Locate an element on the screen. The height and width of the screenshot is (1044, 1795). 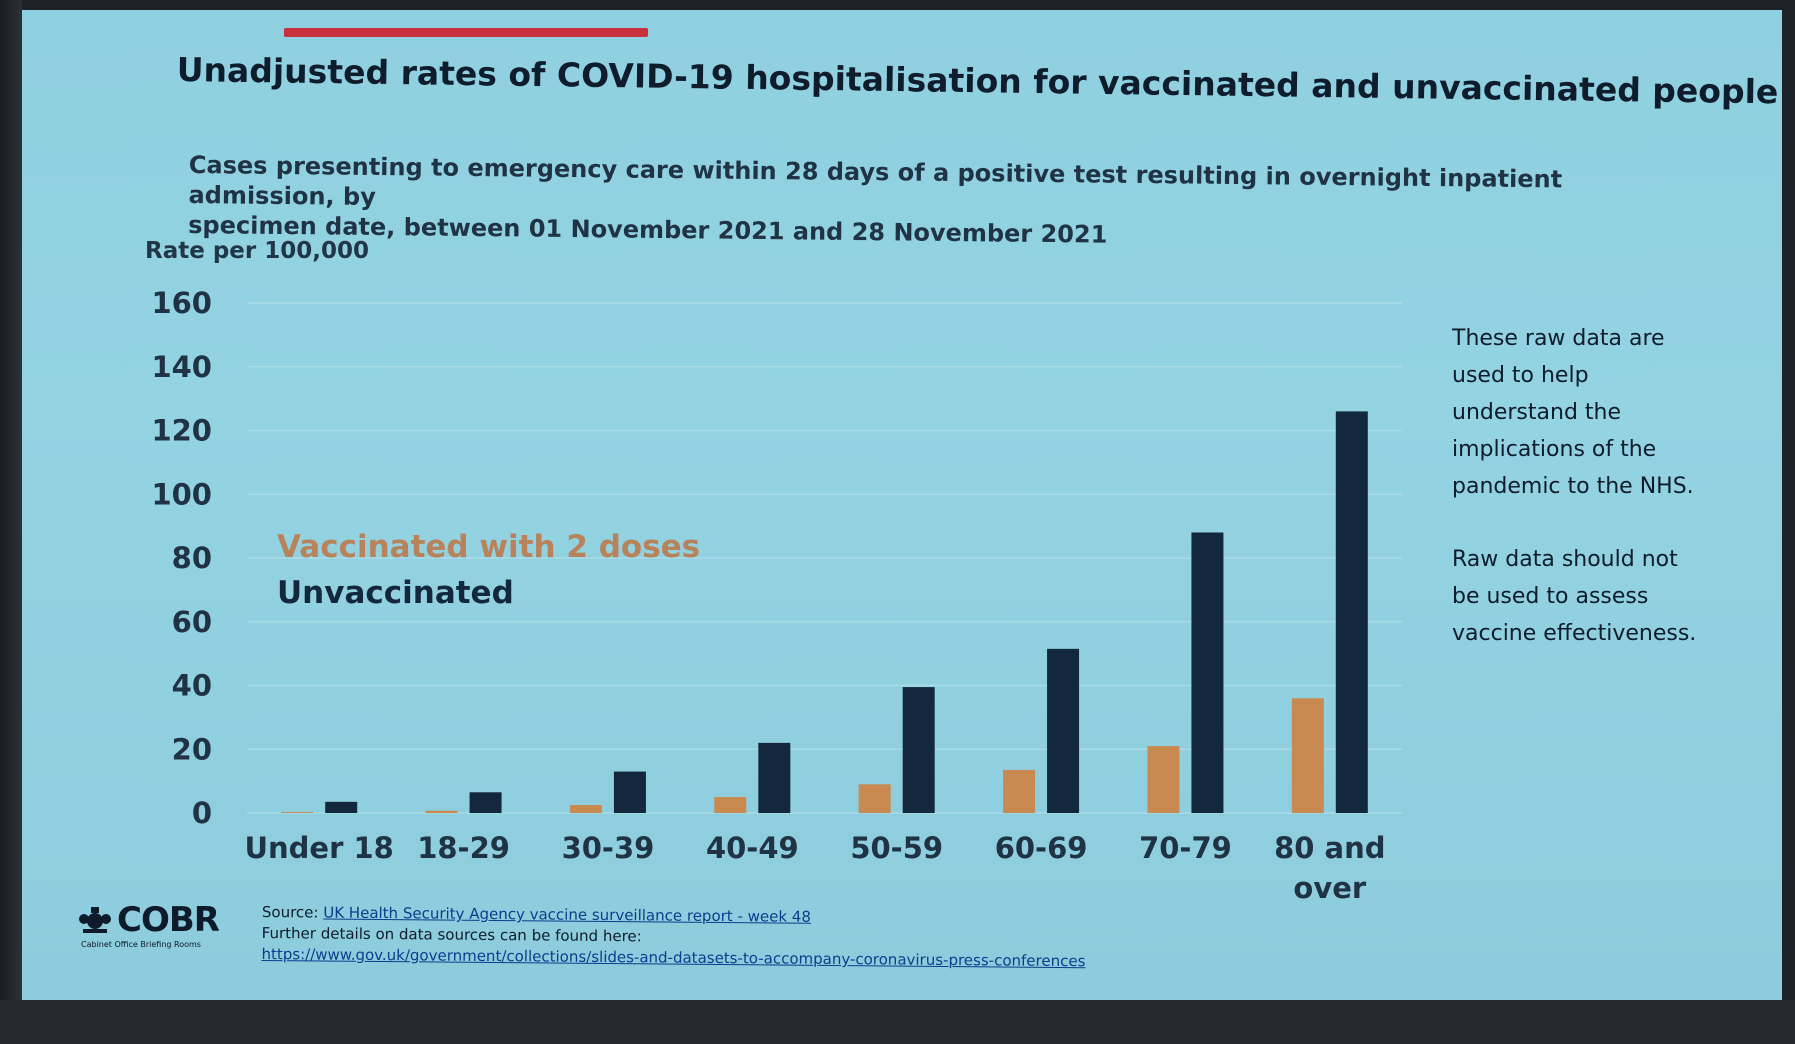
x-tick-label: 30-39 is located at coordinates (608, 848).